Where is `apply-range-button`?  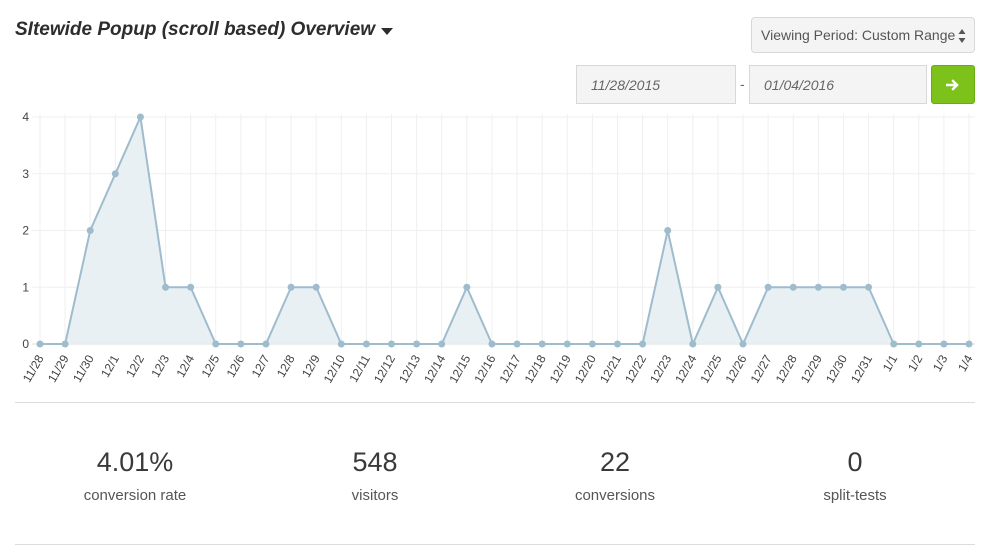
apply-range-button is located at coordinates (953, 84).